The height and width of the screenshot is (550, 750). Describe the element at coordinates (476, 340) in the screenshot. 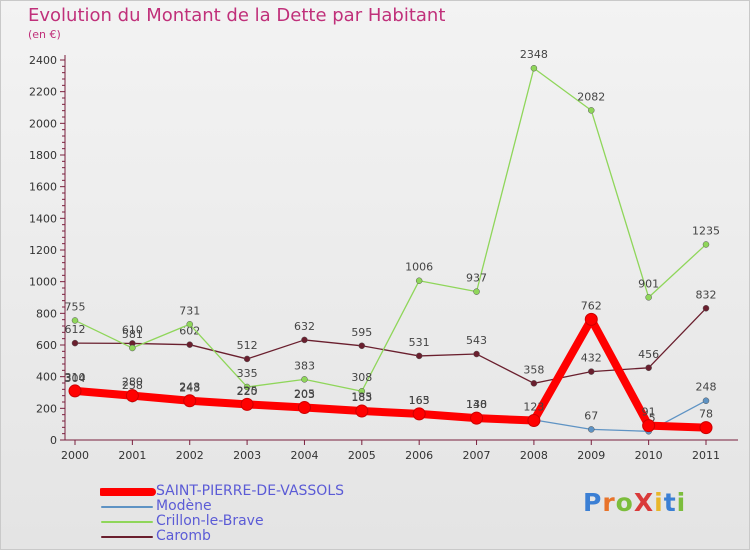

I see `data-label: 543` at that location.